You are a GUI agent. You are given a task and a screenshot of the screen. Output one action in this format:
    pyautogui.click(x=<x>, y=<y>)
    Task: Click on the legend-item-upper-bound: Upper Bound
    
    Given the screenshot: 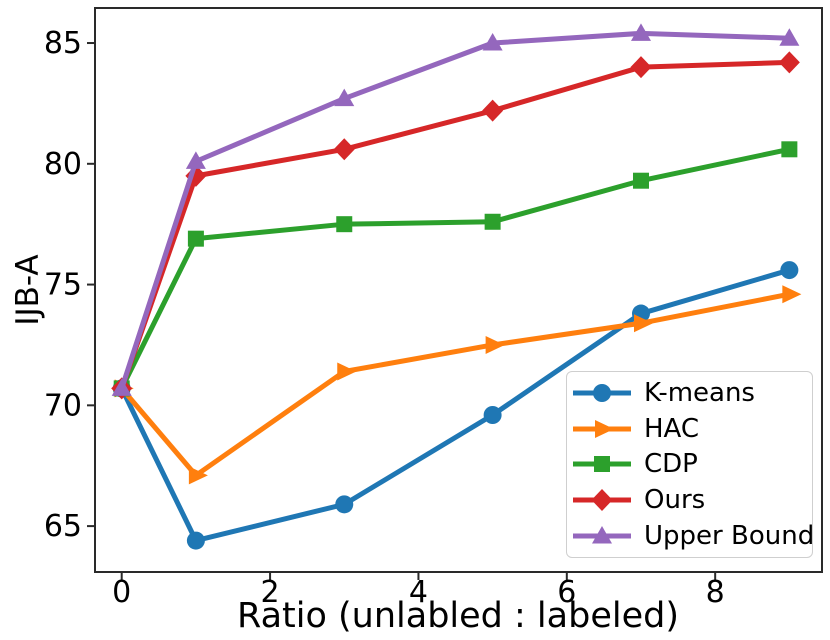 What is the action you would take?
    pyautogui.click(x=691, y=536)
    